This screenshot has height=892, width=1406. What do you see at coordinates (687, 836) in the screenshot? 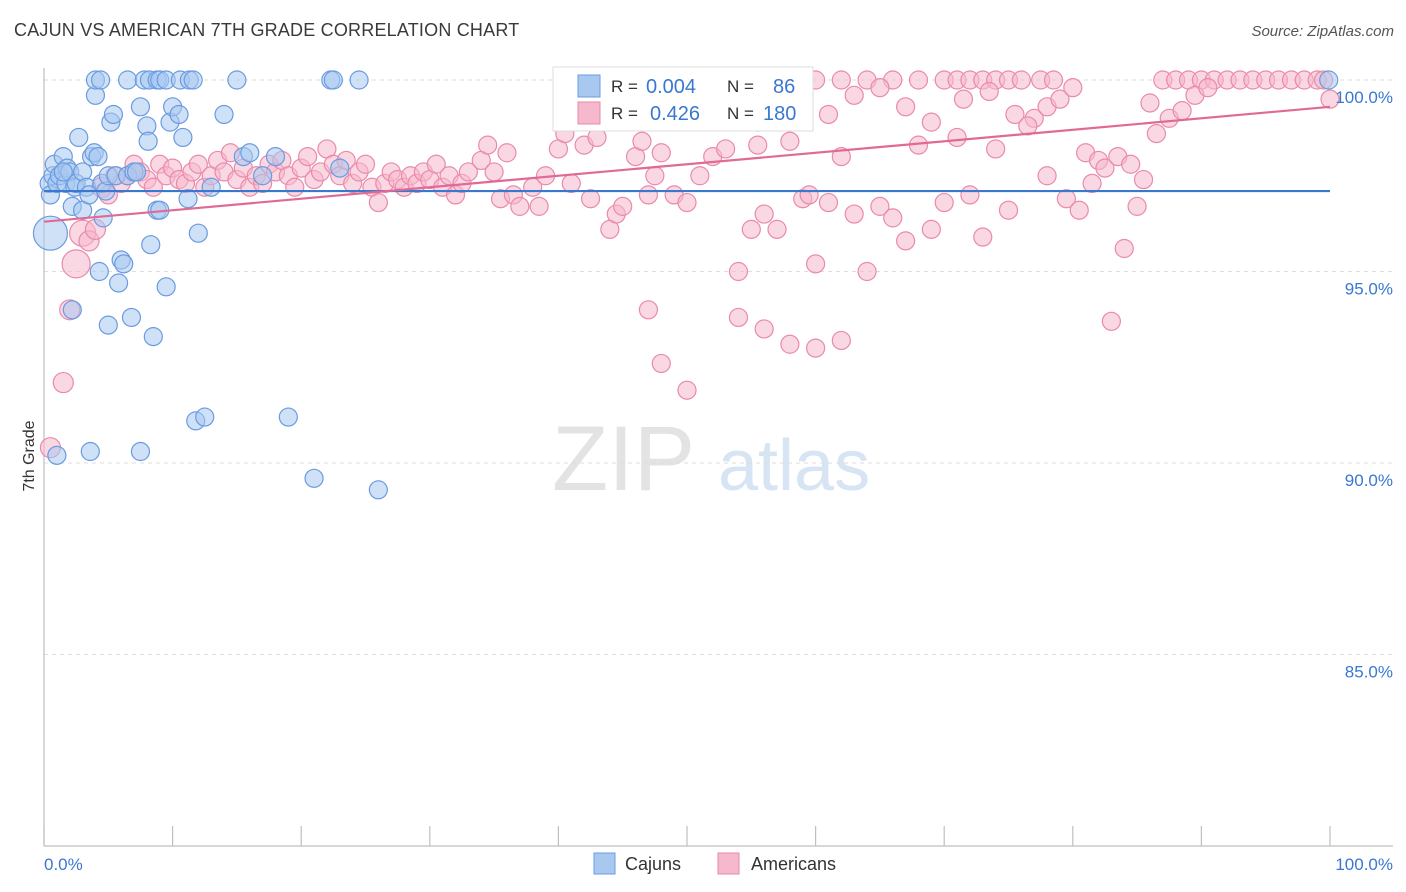
I see `x-ticks` at bounding box center [687, 836].